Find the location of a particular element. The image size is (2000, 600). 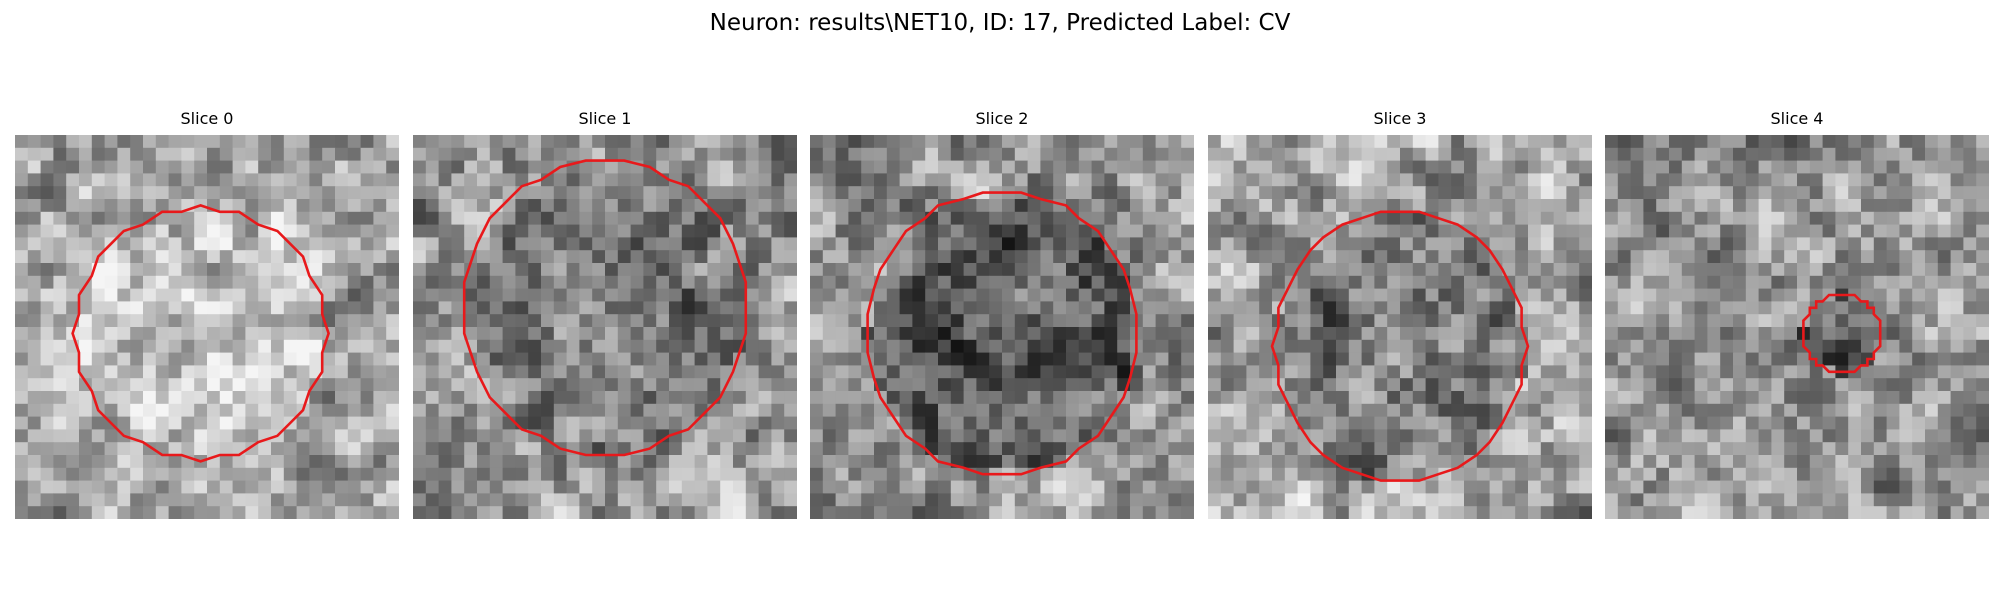

slice-title: Slice 3 is located at coordinates (1400, 118).